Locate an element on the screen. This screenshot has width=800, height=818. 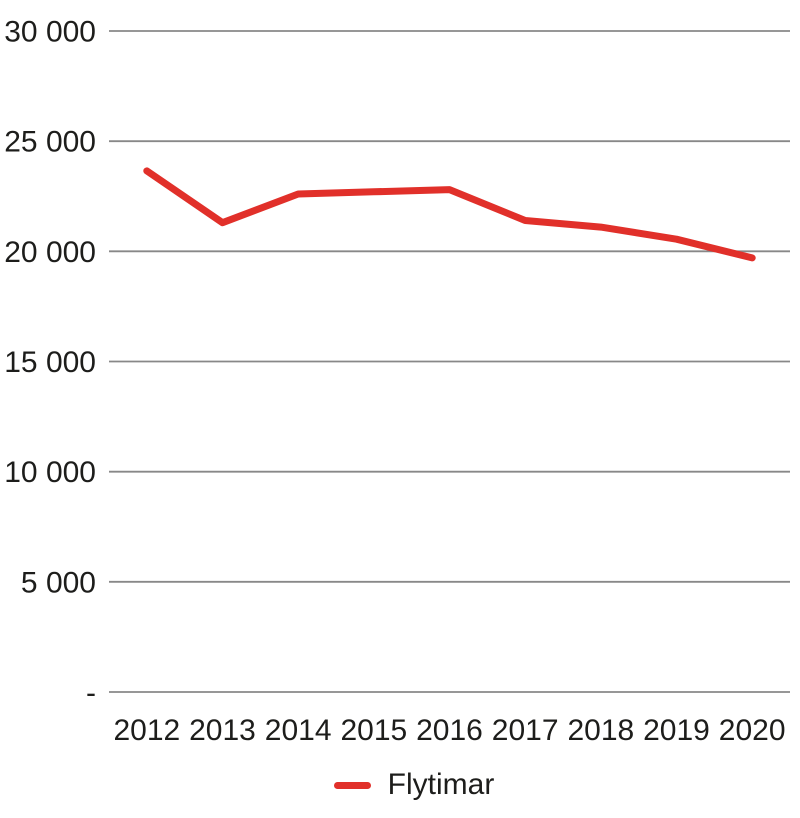
x-axis-tick-label: 2014 is located at coordinates (298, 730).